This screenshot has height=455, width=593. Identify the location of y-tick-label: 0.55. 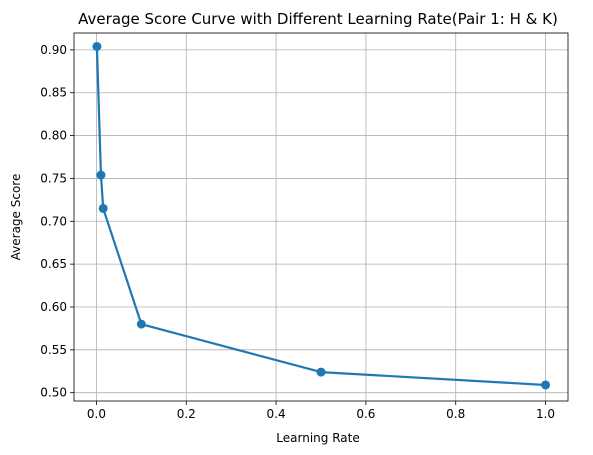
(53, 350).